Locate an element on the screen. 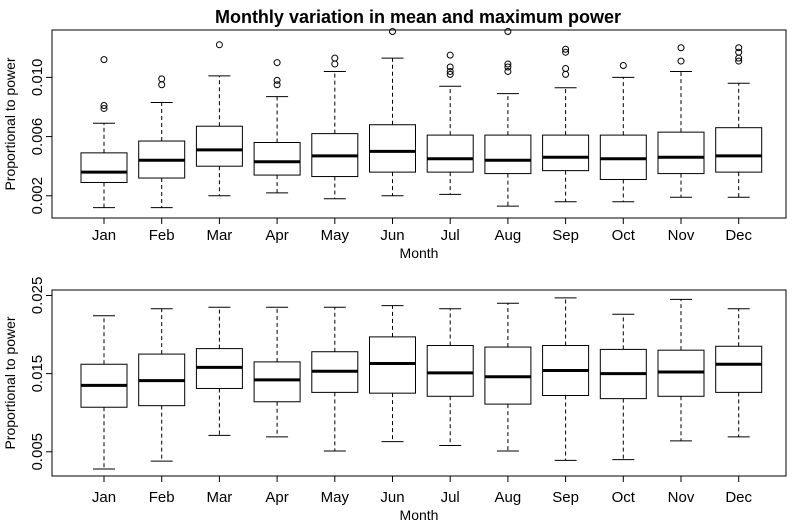 This screenshot has width=812, height=524. top-y-axis-label: Proportional to power is located at coordinates (10, 123).